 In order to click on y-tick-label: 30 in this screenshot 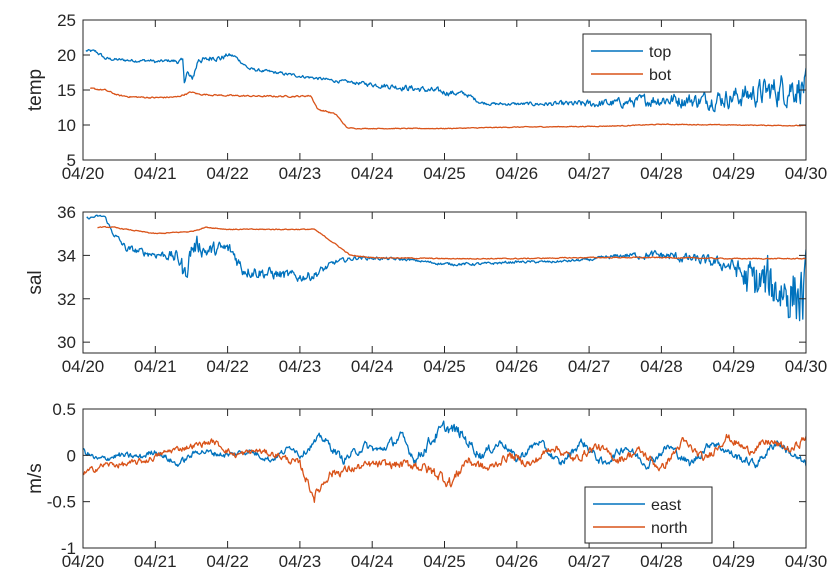, I will do `click(66, 342)`.